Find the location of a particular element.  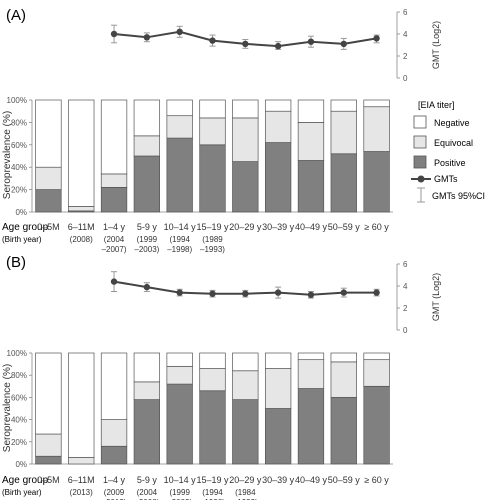

panel-a-category-label: 1–4 y is located at coordinates (114, 227).